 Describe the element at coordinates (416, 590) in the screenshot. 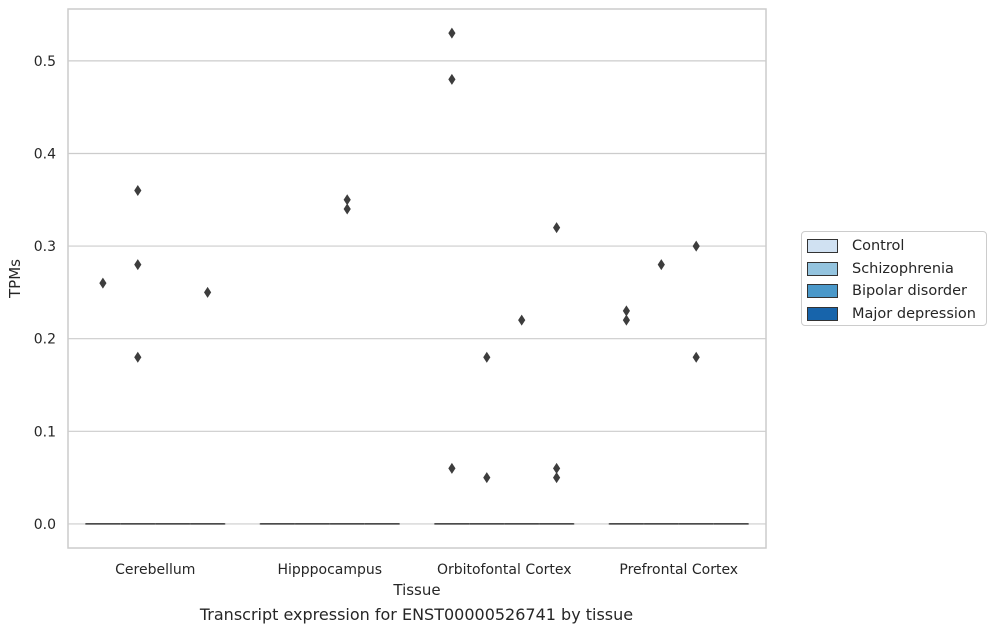

I see `x-axis-label: Tissue` at that location.